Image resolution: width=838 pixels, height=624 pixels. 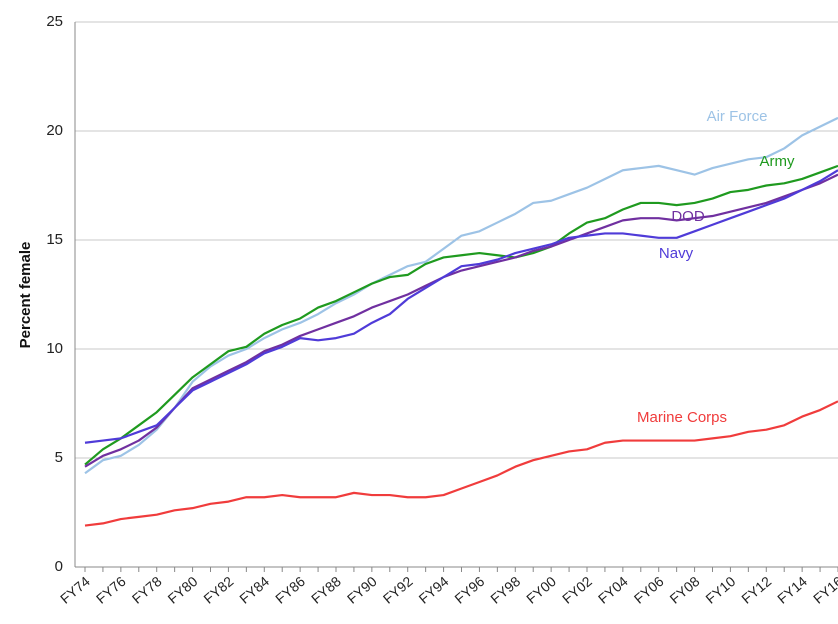 What do you see at coordinates (147, 590) in the screenshot?
I see `x-tick-label: FY78` at bounding box center [147, 590].